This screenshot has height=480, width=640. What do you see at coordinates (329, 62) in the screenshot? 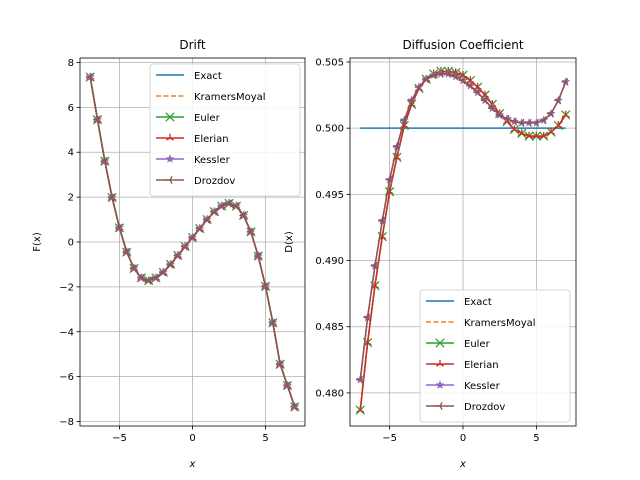
I see `diffusion-ytick-label: 0.505` at bounding box center [329, 62].